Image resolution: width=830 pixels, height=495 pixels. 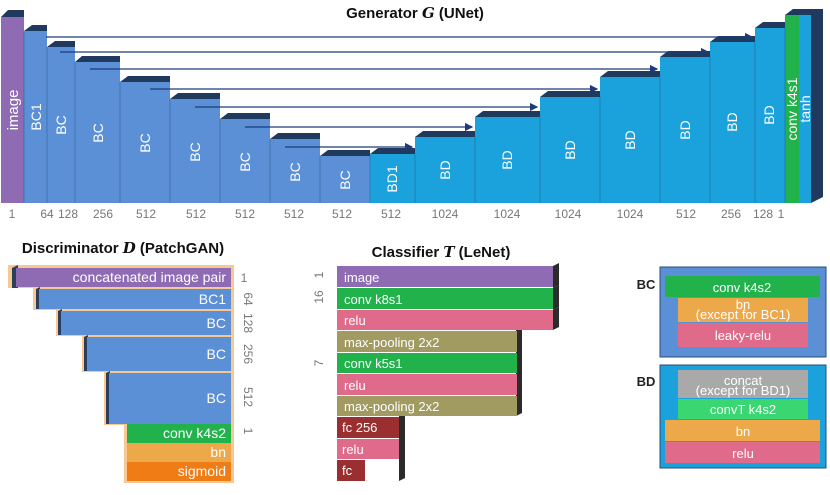 I want to click on disc-conv-layer, so click(x=179, y=433).